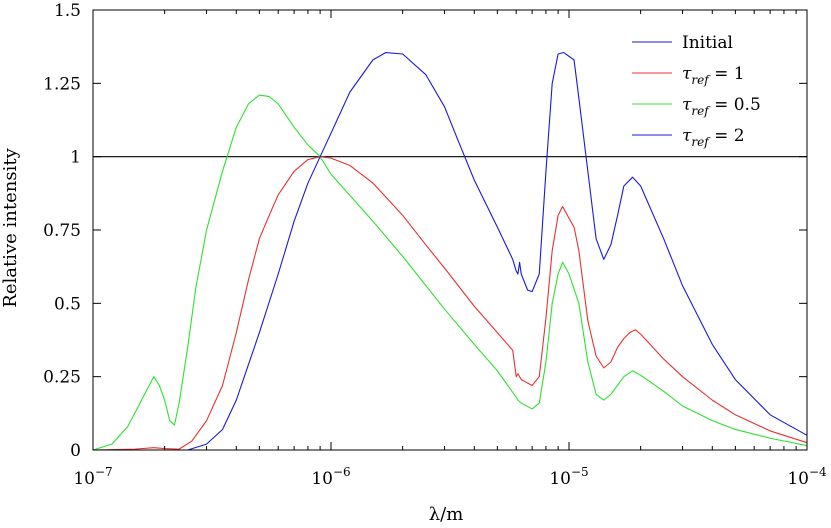 This screenshot has height=528, width=831. What do you see at coordinates (67, 11) in the screenshot?
I see `y-tick-label: 1.5` at bounding box center [67, 11].